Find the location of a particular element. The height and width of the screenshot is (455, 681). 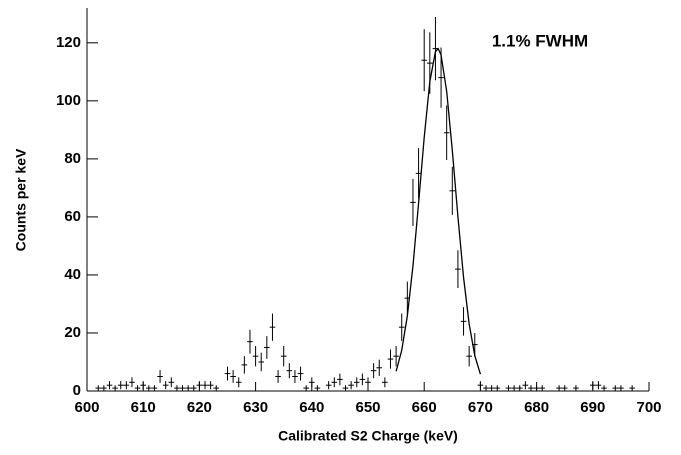

x-tick-label: 640 is located at coordinates (311, 407).